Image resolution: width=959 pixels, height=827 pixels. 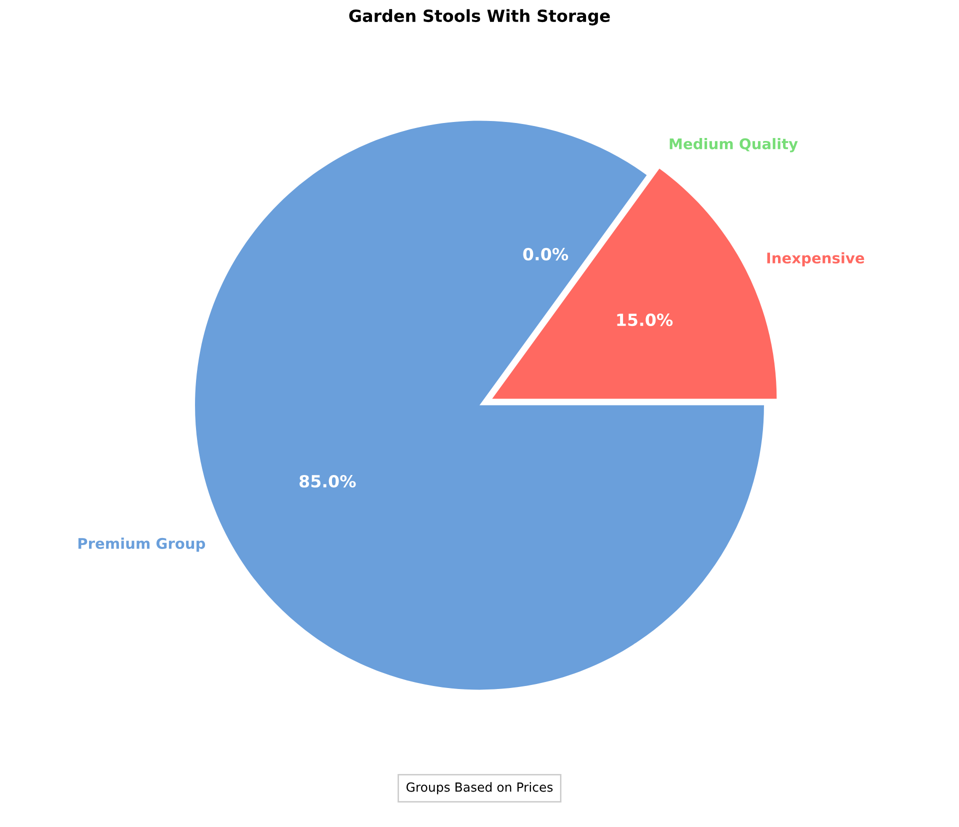 What do you see at coordinates (734, 145) in the screenshot?
I see `category-label: Medium Quality` at bounding box center [734, 145].